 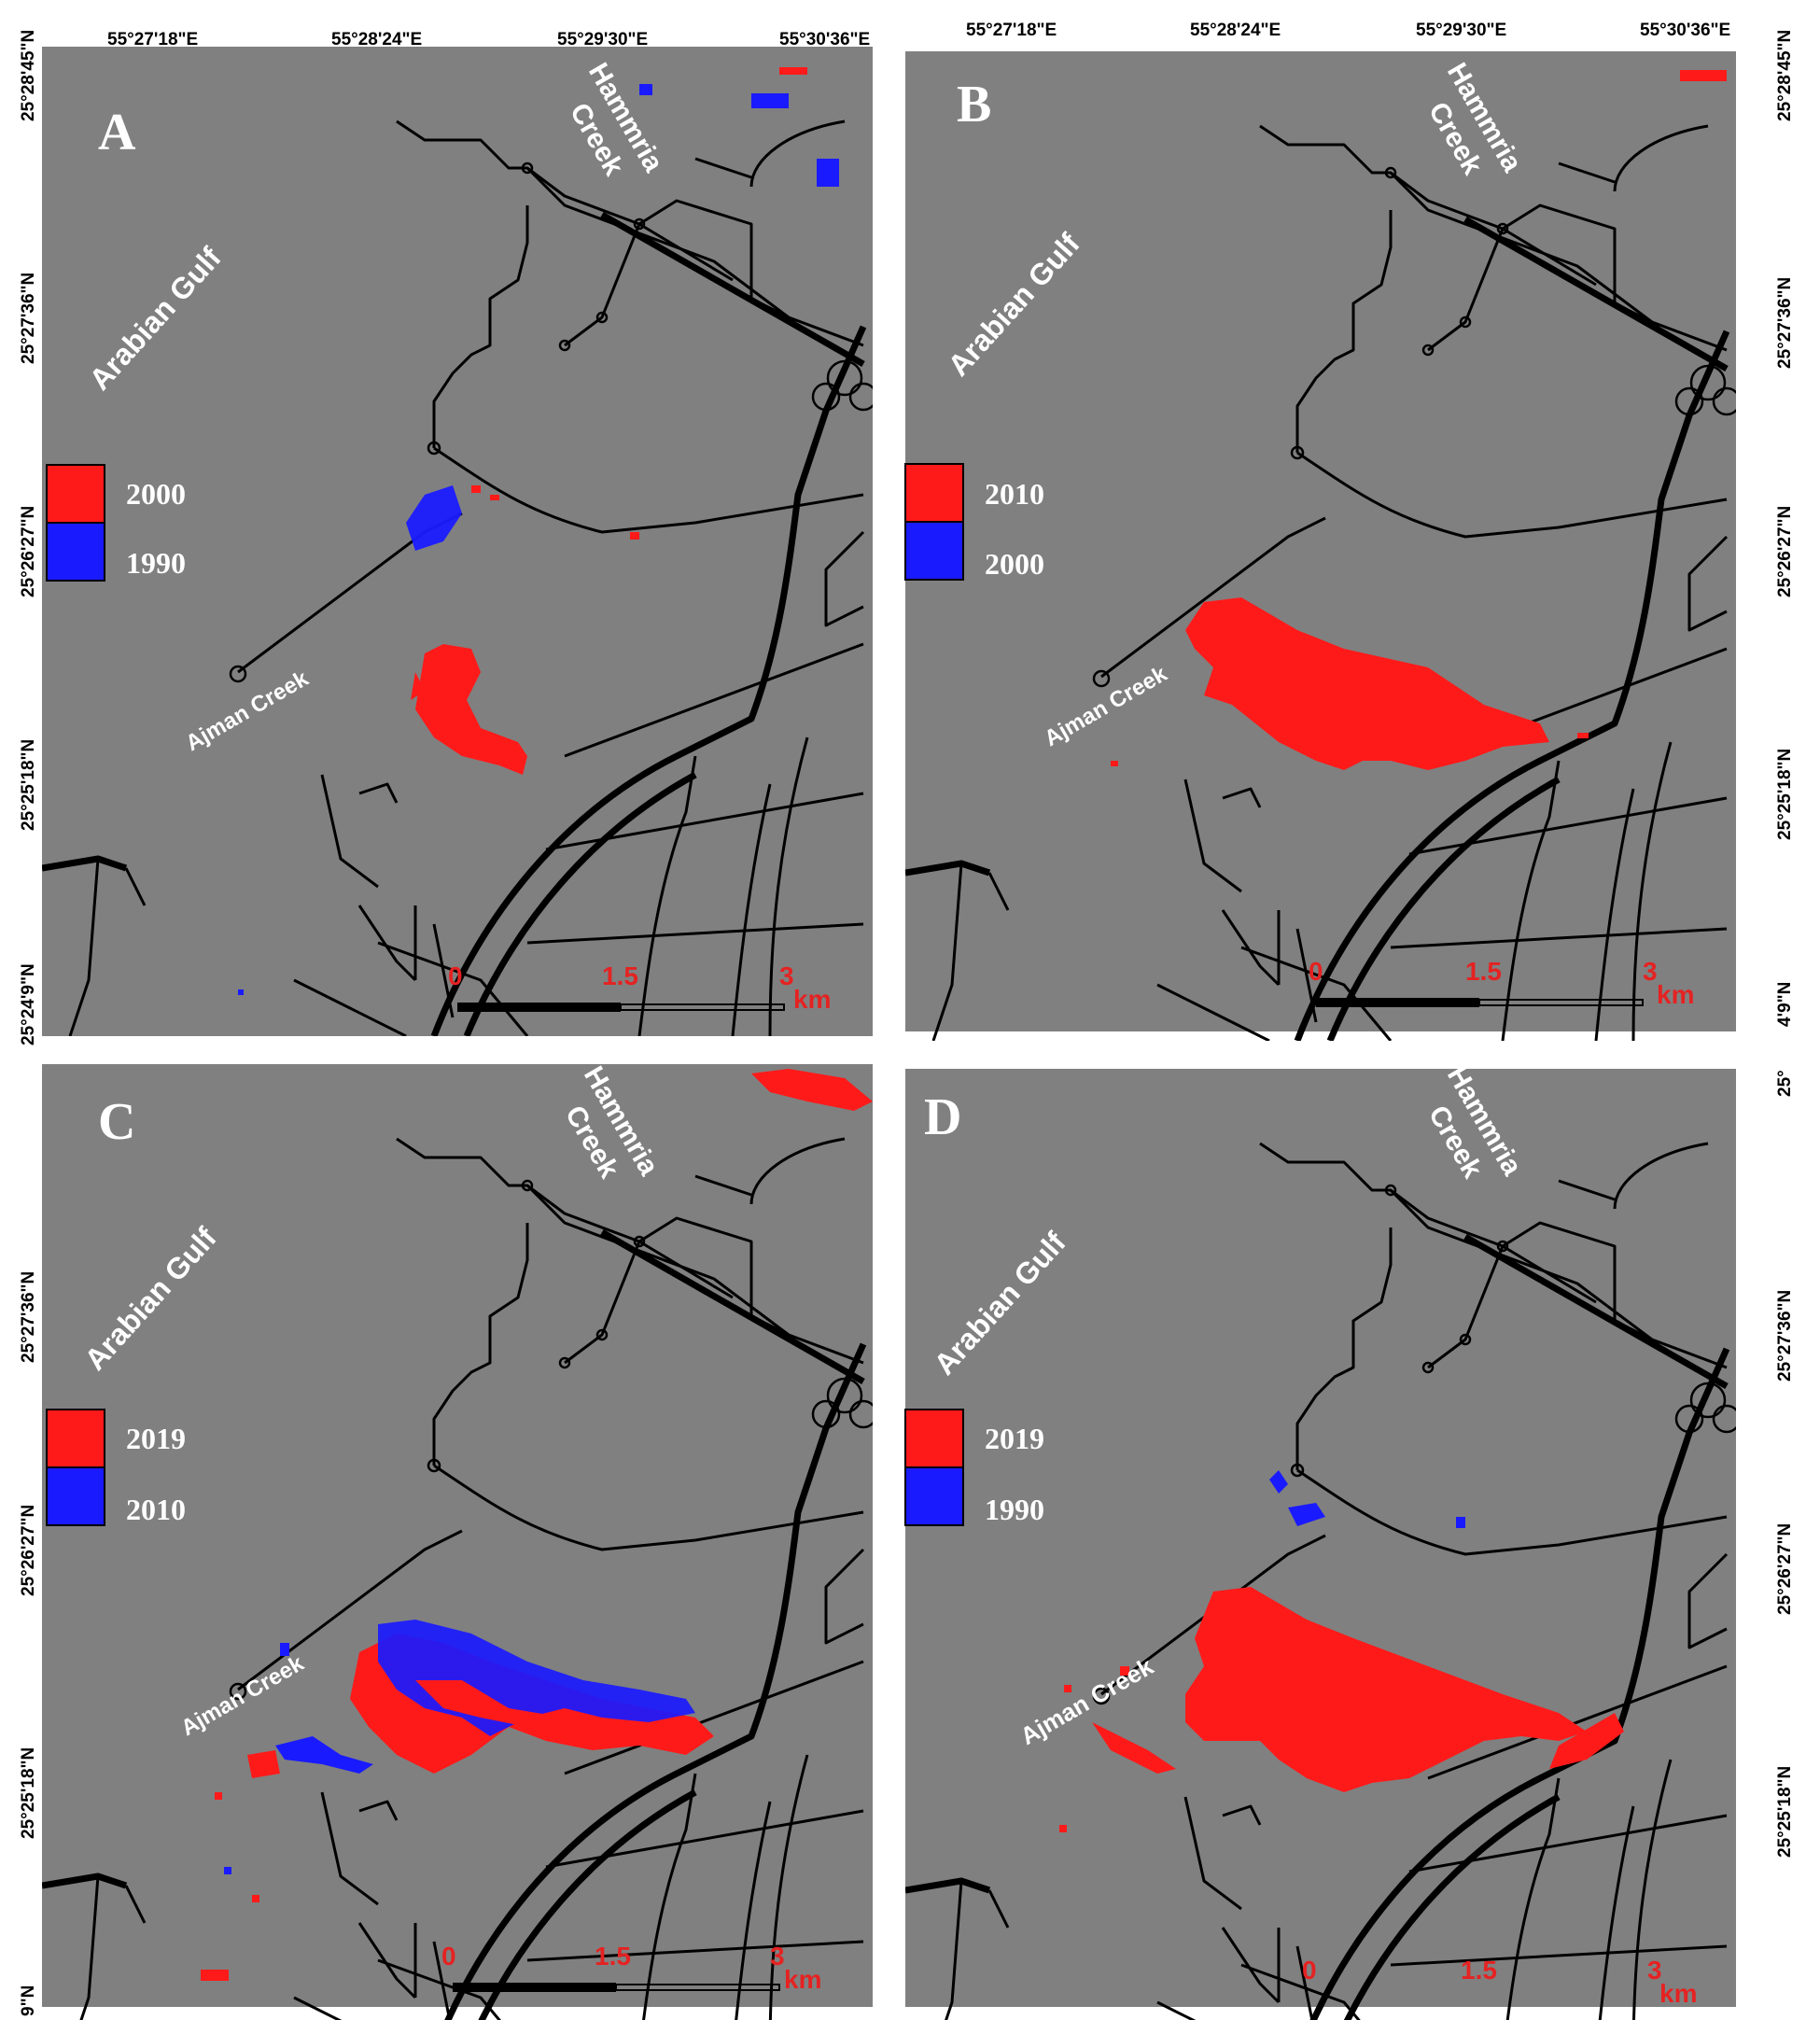 I want to click on panel-d-change-areas, so click(x=1341, y=1651).